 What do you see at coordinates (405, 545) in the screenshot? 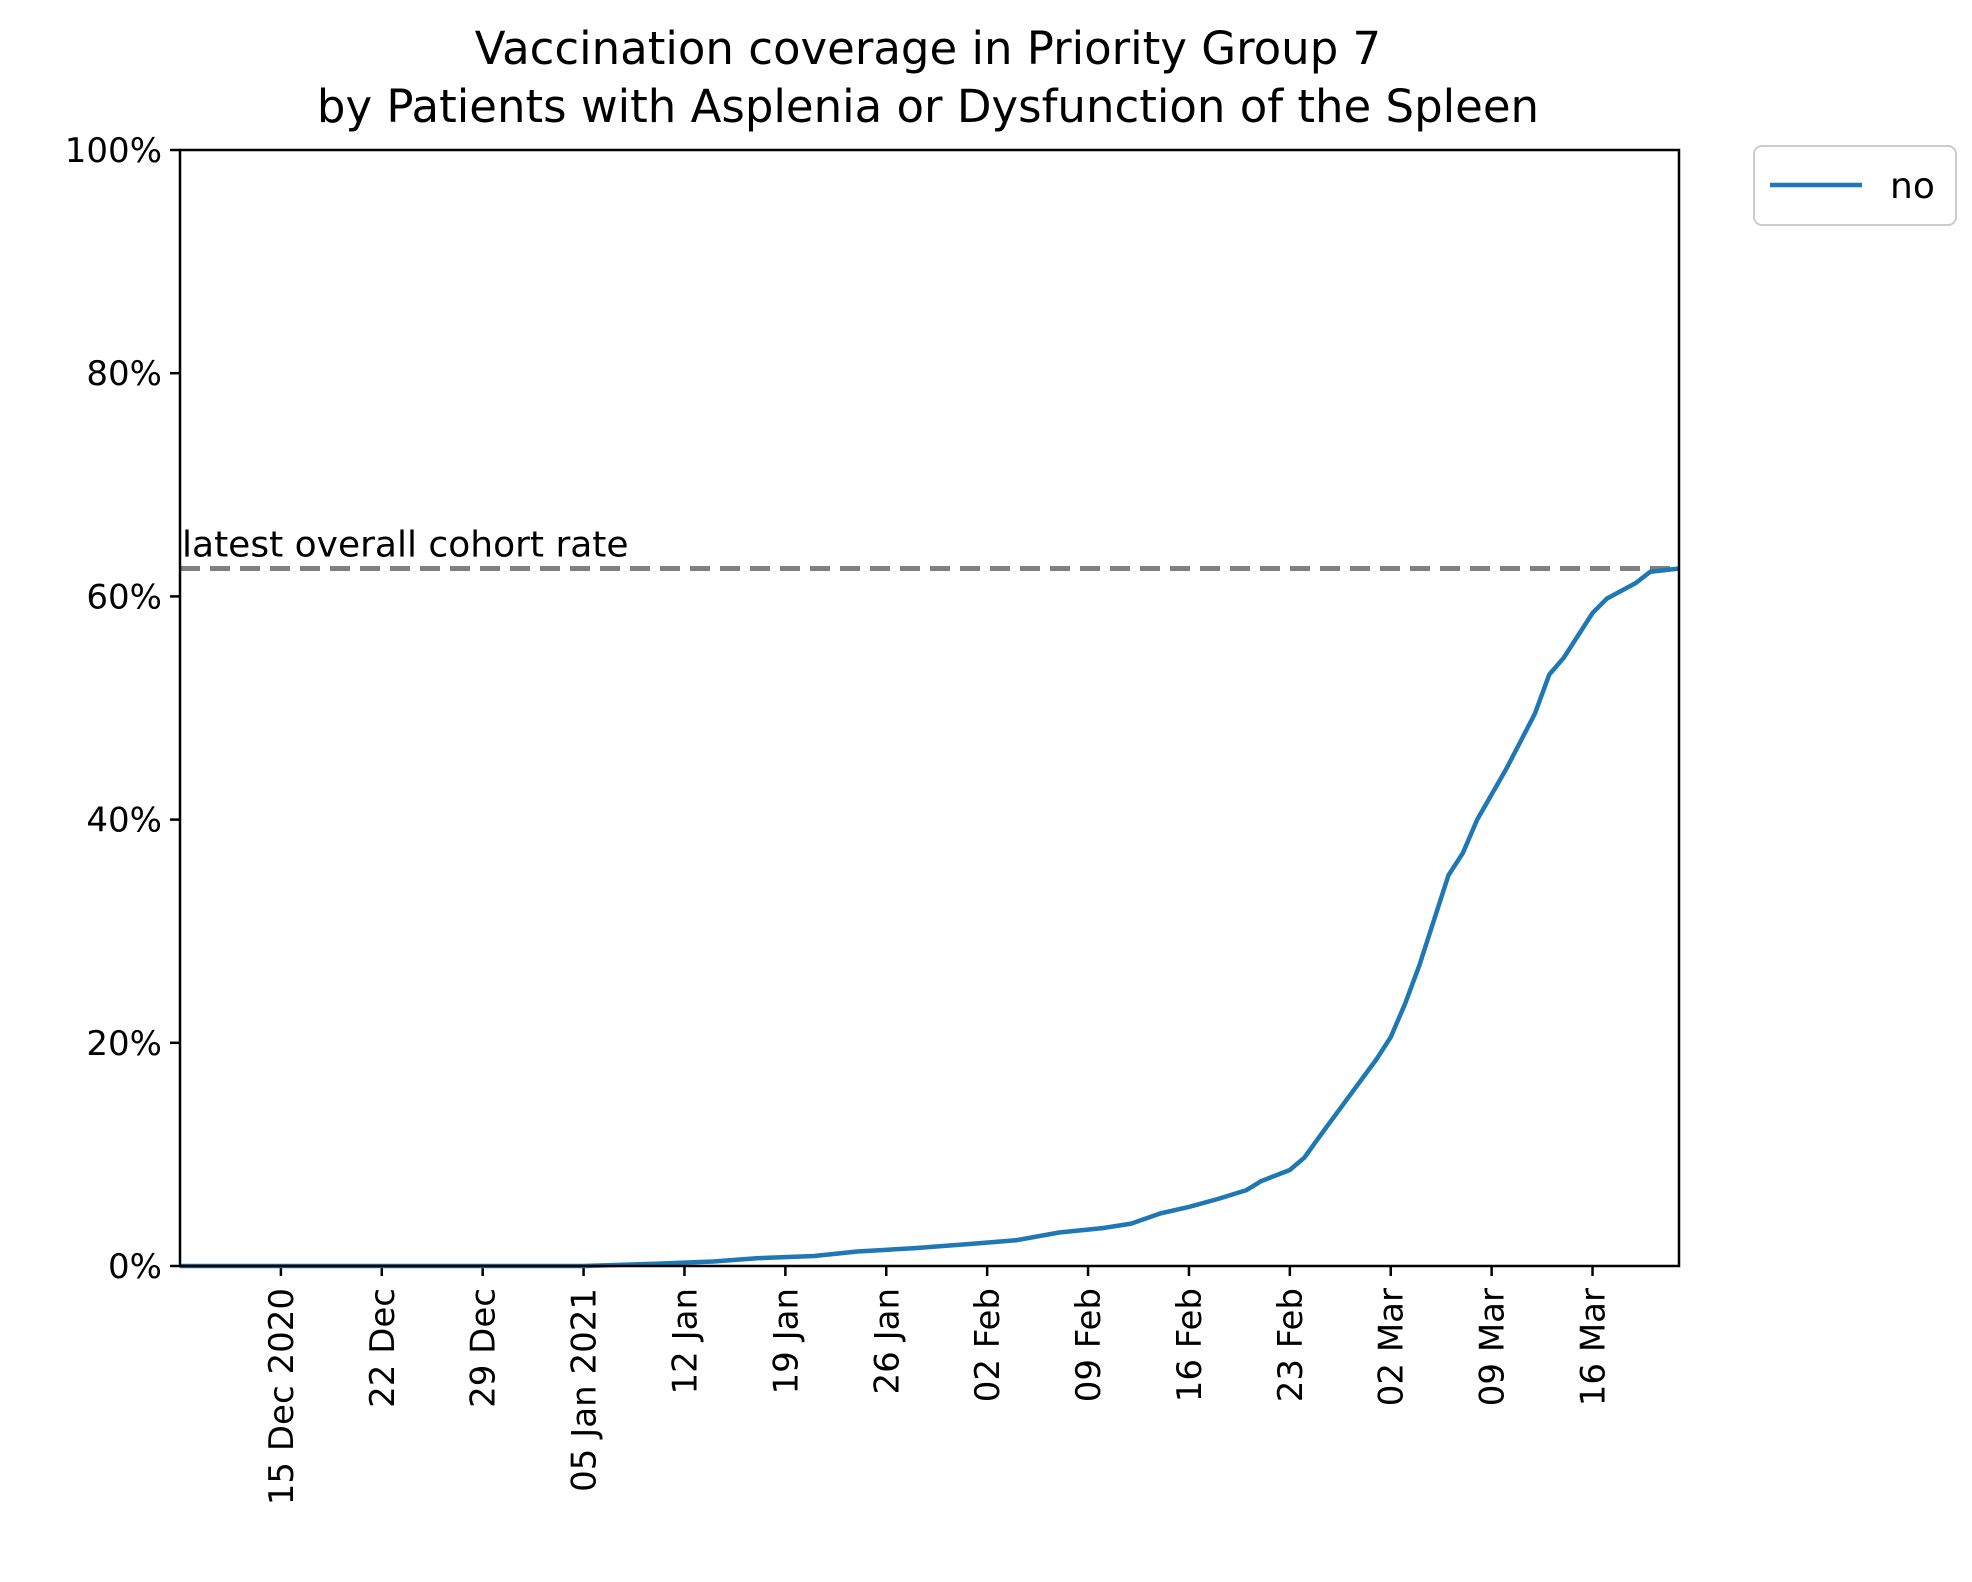
I see `reference-line-label: latest overall cohort rate` at bounding box center [405, 545].